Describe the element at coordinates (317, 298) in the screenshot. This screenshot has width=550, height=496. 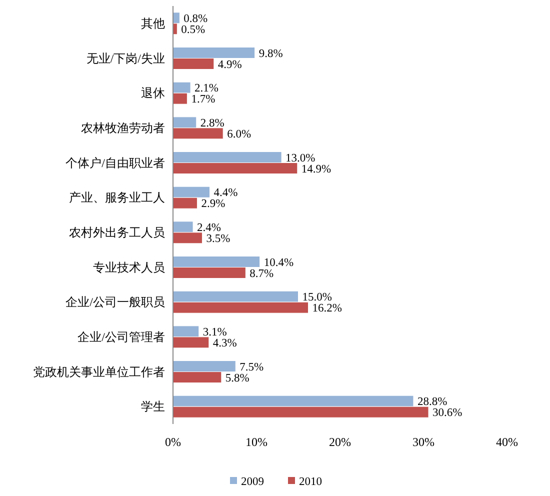
I see `data-label: 15.0%` at that location.